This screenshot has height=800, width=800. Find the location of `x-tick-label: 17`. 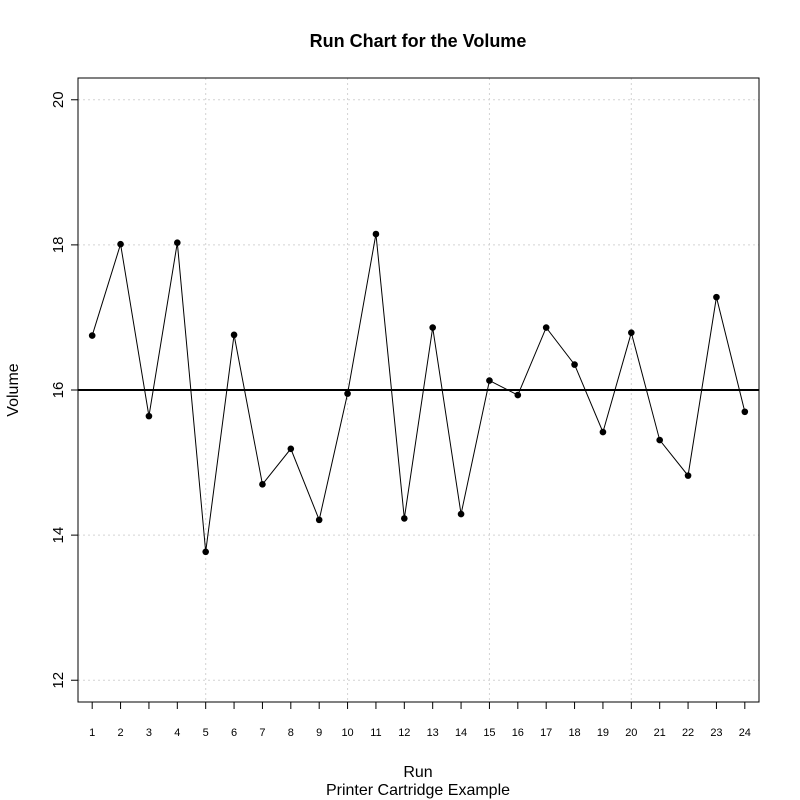

x-tick-label: 17 is located at coordinates (546, 733).